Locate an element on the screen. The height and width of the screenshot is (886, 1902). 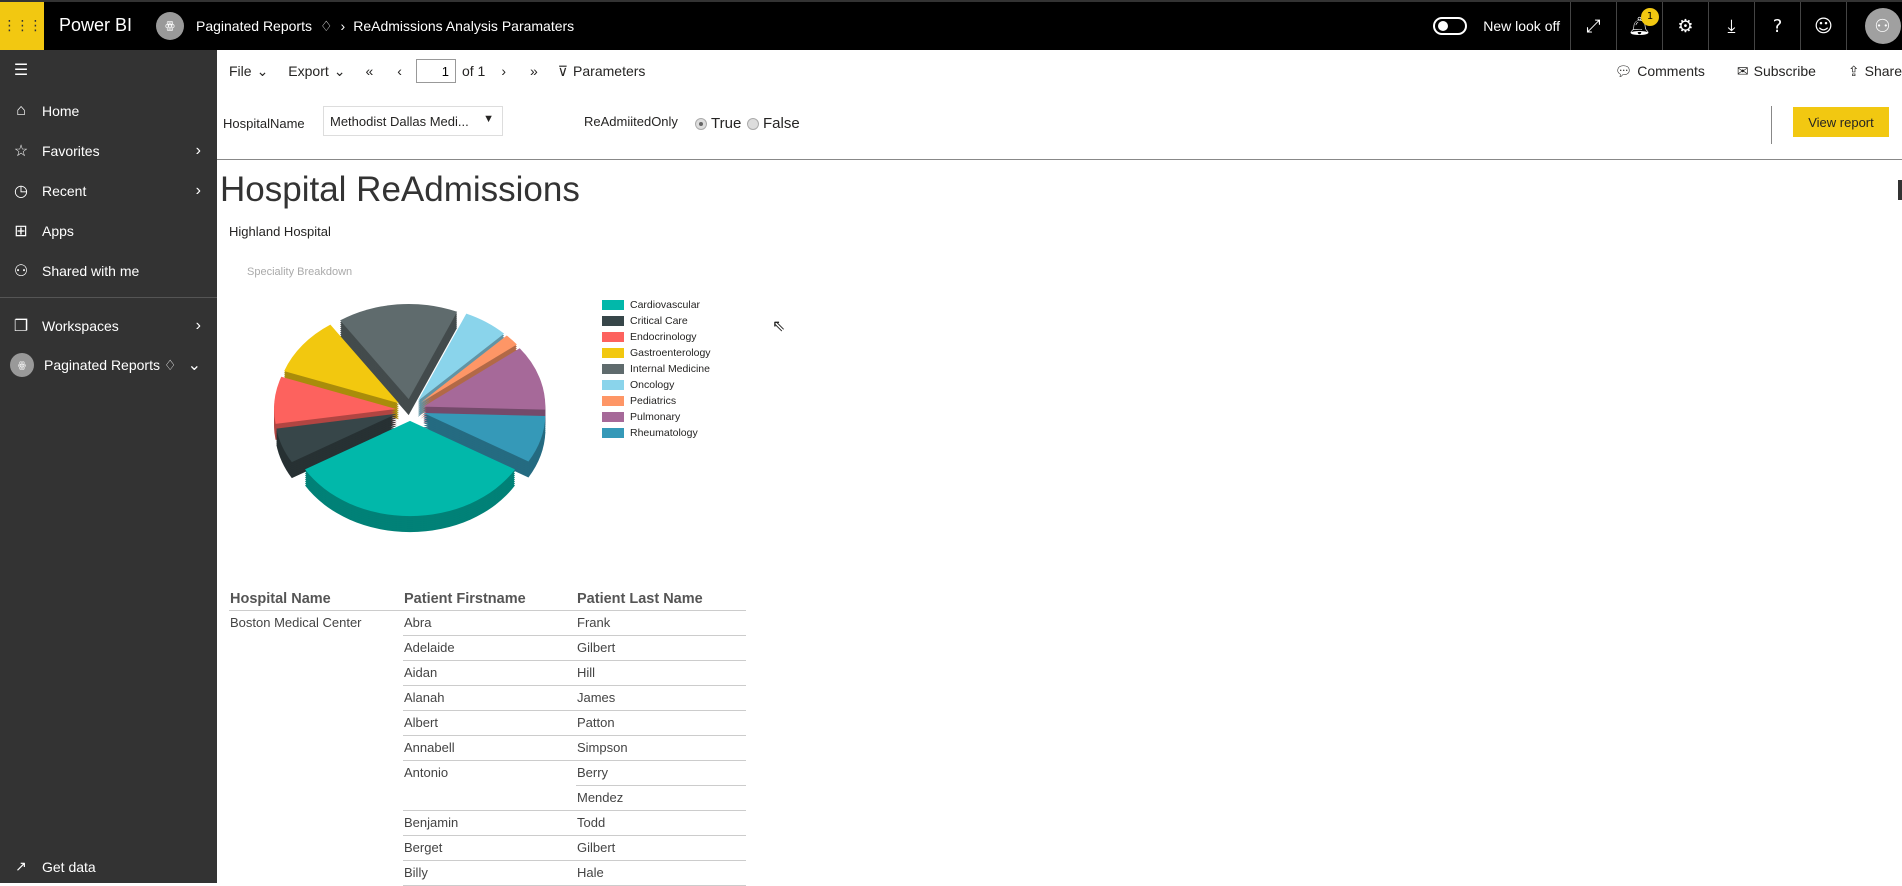
pie-slice-oncology is located at coordinates (461, 357).